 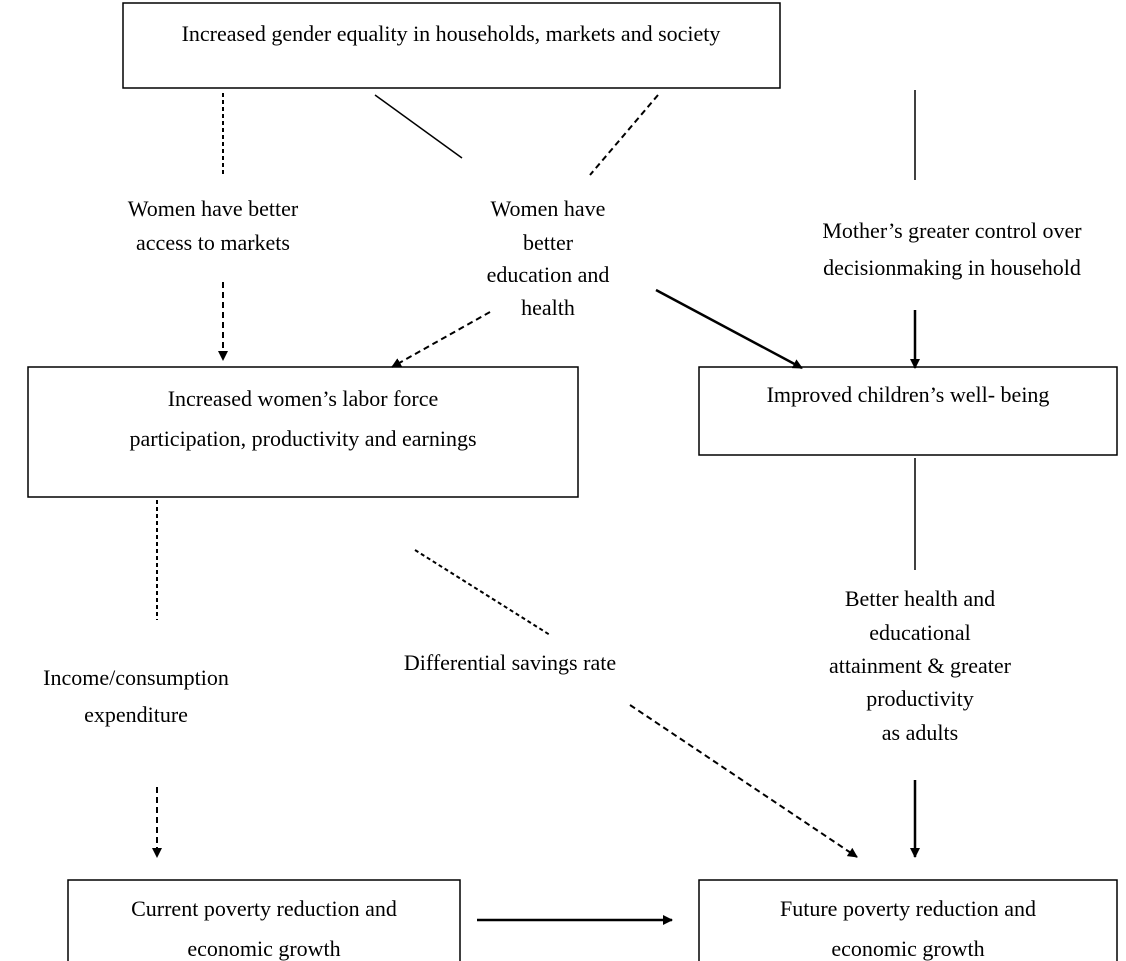 I want to click on edge-label: health, so click(x=548, y=307).